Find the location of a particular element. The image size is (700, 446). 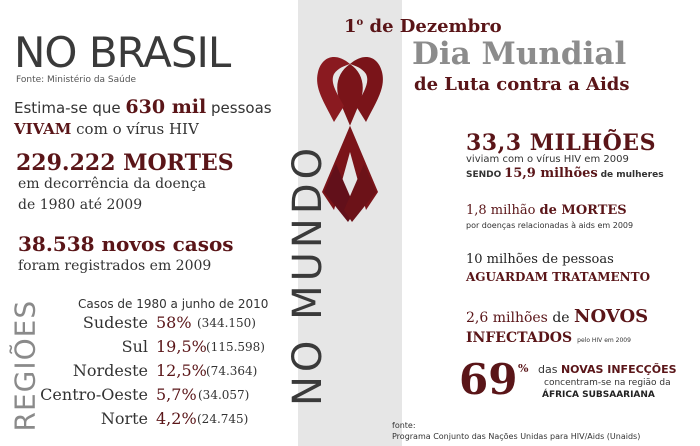

region-count: (344.150) is located at coordinates (226, 323).